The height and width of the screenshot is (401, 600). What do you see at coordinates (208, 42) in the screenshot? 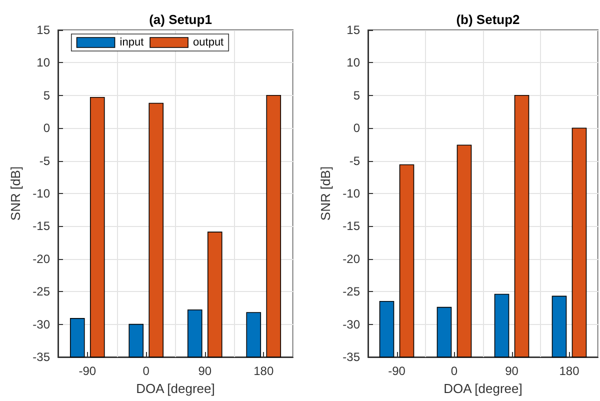
I see `legend-label: output` at bounding box center [208, 42].